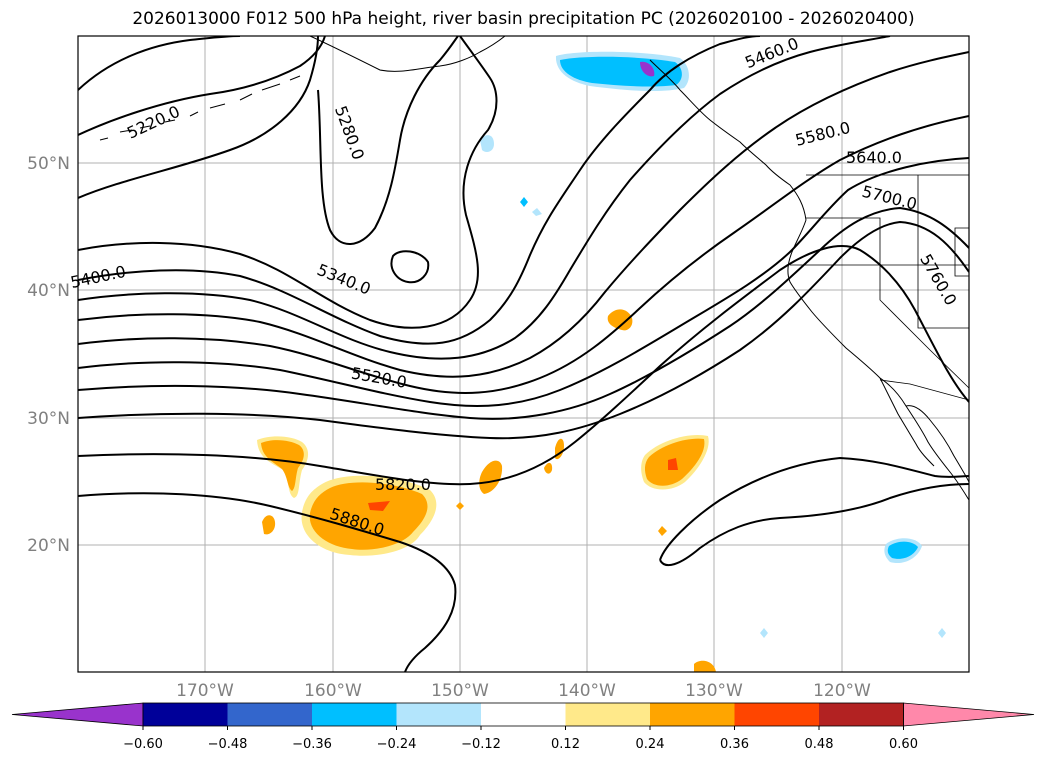 Image resolution: width=1047 pixels, height=765 pixels. Describe the element at coordinates (48, 419) in the screenshot. I see `lat-label-30n: 30°N` at that location.